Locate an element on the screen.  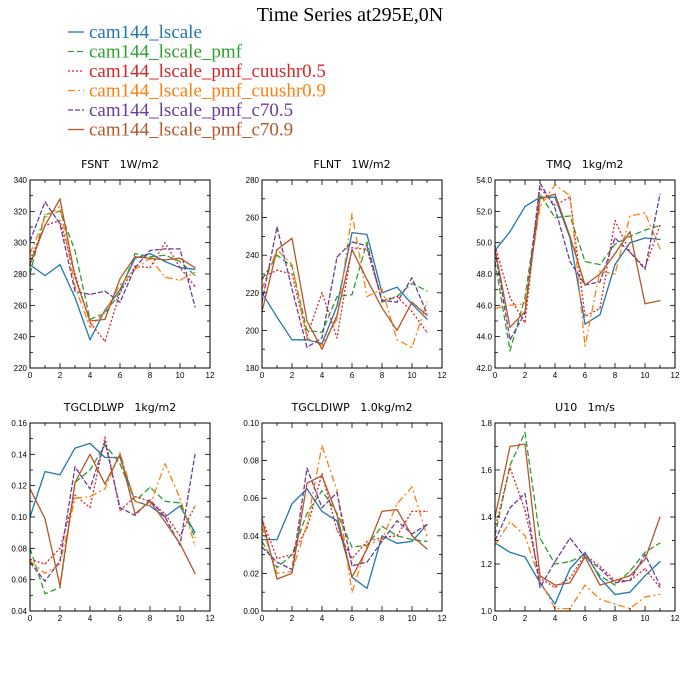
legend-label: cam144_lscale_pmf_c70.9 is located at coordinates (191, 130).